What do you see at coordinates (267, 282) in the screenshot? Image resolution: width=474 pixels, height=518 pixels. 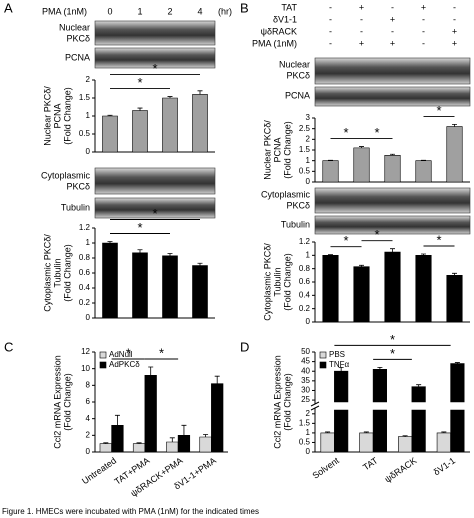 I see `y-axis-label: Cytoplasmic PKCδ/` at bounding box center [267, 282].